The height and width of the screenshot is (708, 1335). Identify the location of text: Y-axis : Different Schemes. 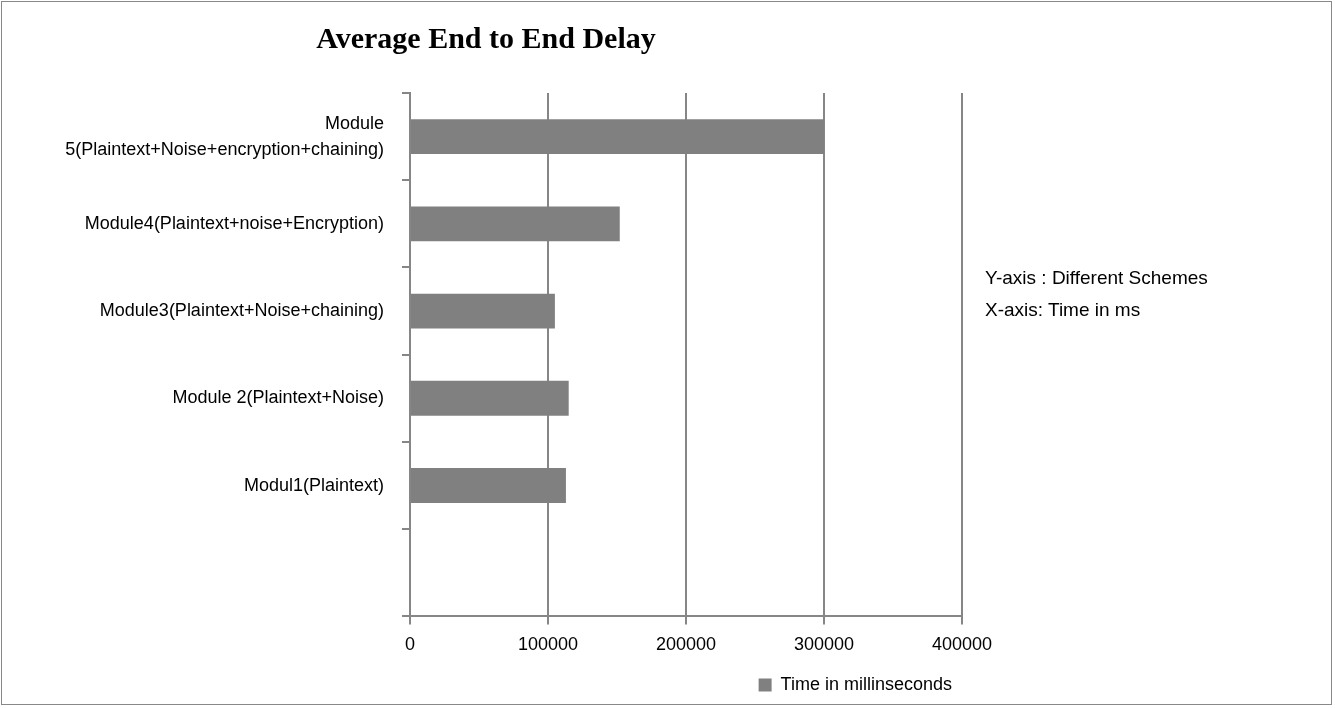
(1096, 278).